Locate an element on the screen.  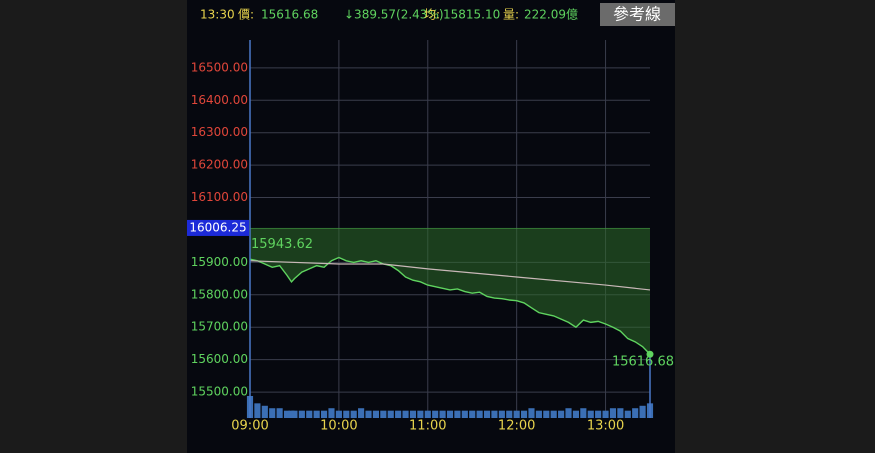
x-tick-label: 11:00 is located at coordinates (427, 426).